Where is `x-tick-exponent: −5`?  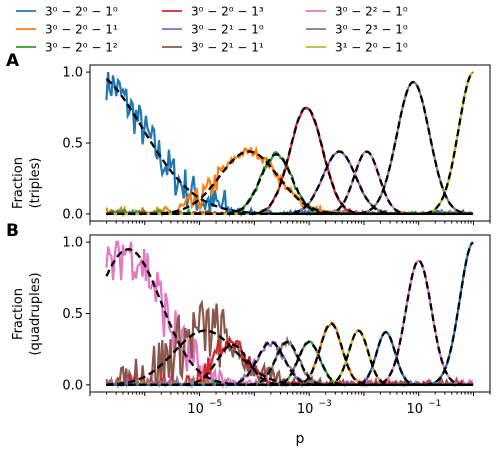 x-tick-exponent: −5 is located at coordinates (215, 404).